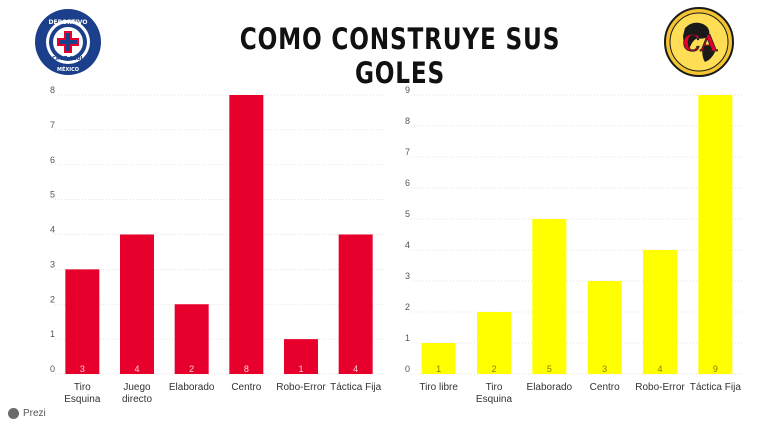 This screenshot has width=768, height=432. What do you see at coordinates (13, 413) in the screenshot?
I see `prezi-icon` at bounding box center [13, 413].